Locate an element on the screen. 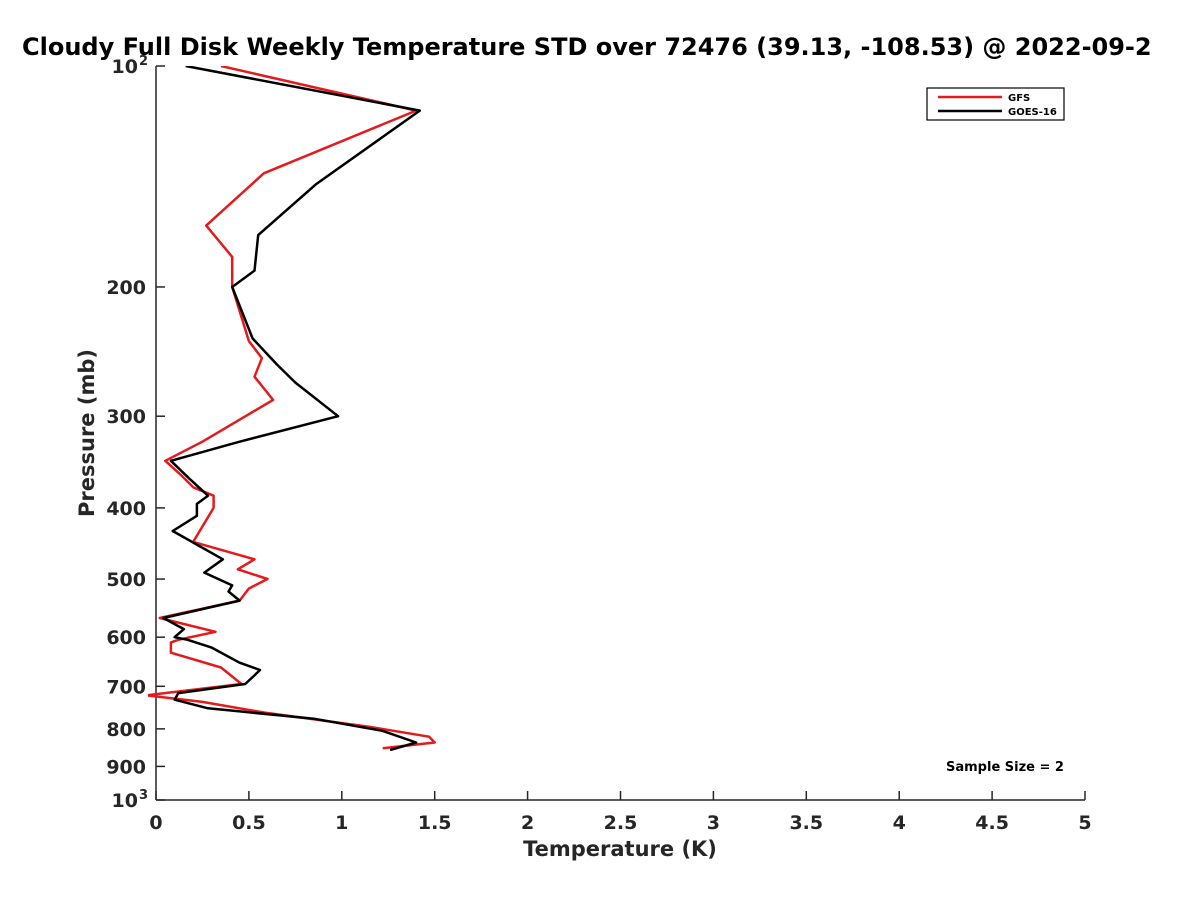 This screenshot has height=900, width=1200. y-tick-exponent: 2 is located at coordinates (143, 61).